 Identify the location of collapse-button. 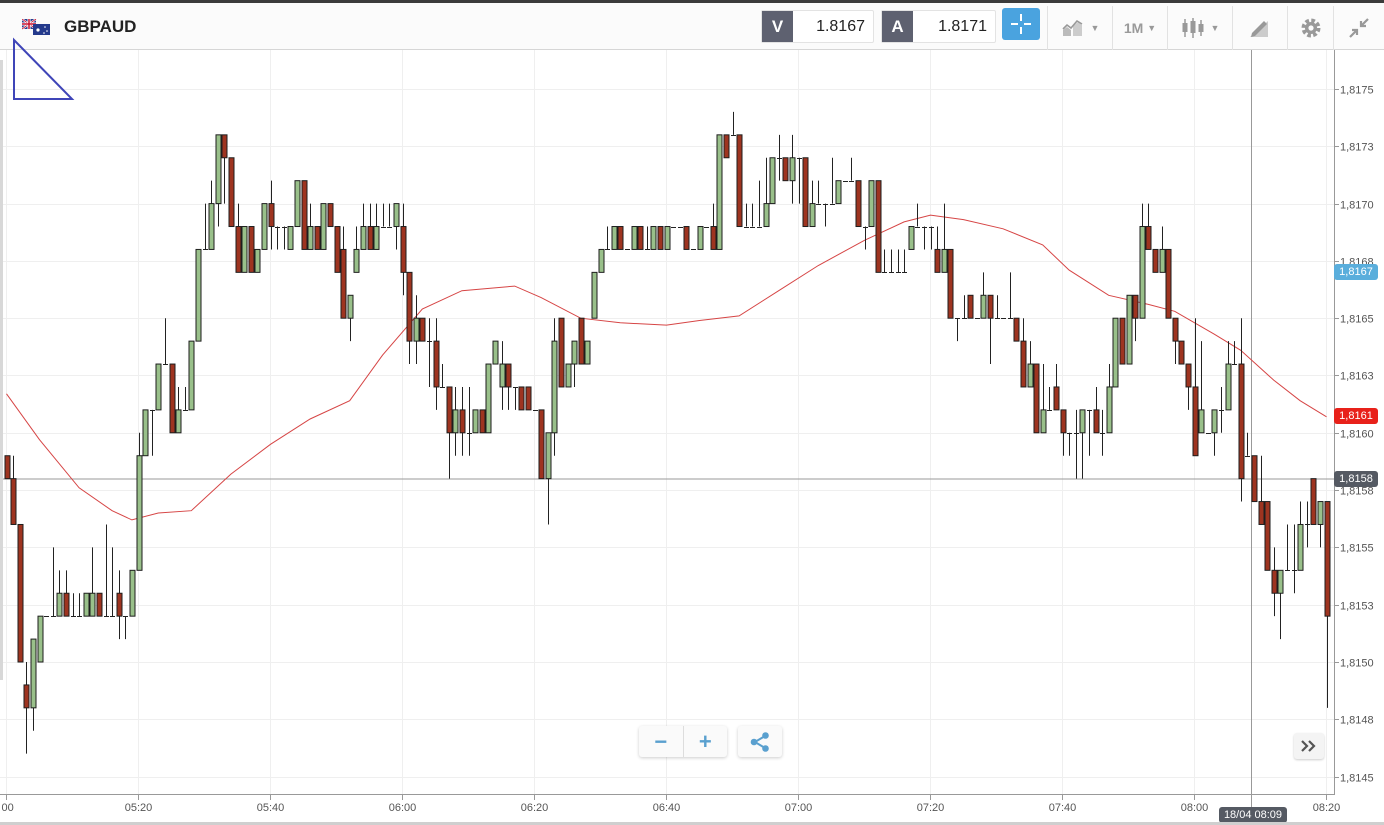
(1359, 28).